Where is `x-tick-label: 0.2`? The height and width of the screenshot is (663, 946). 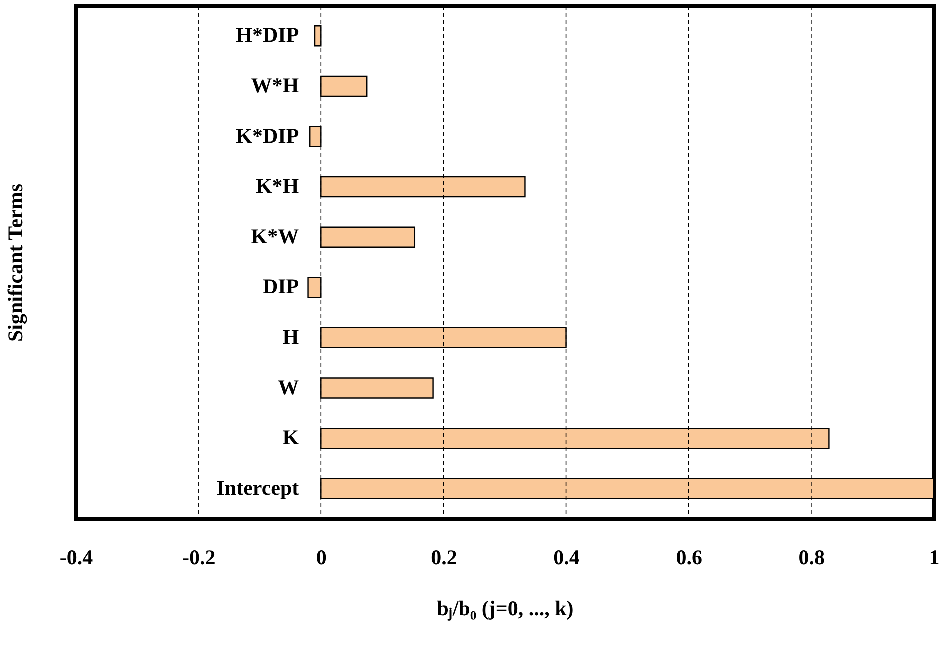
x-tick-label: 0.2 is located at coordinates (444, 558).